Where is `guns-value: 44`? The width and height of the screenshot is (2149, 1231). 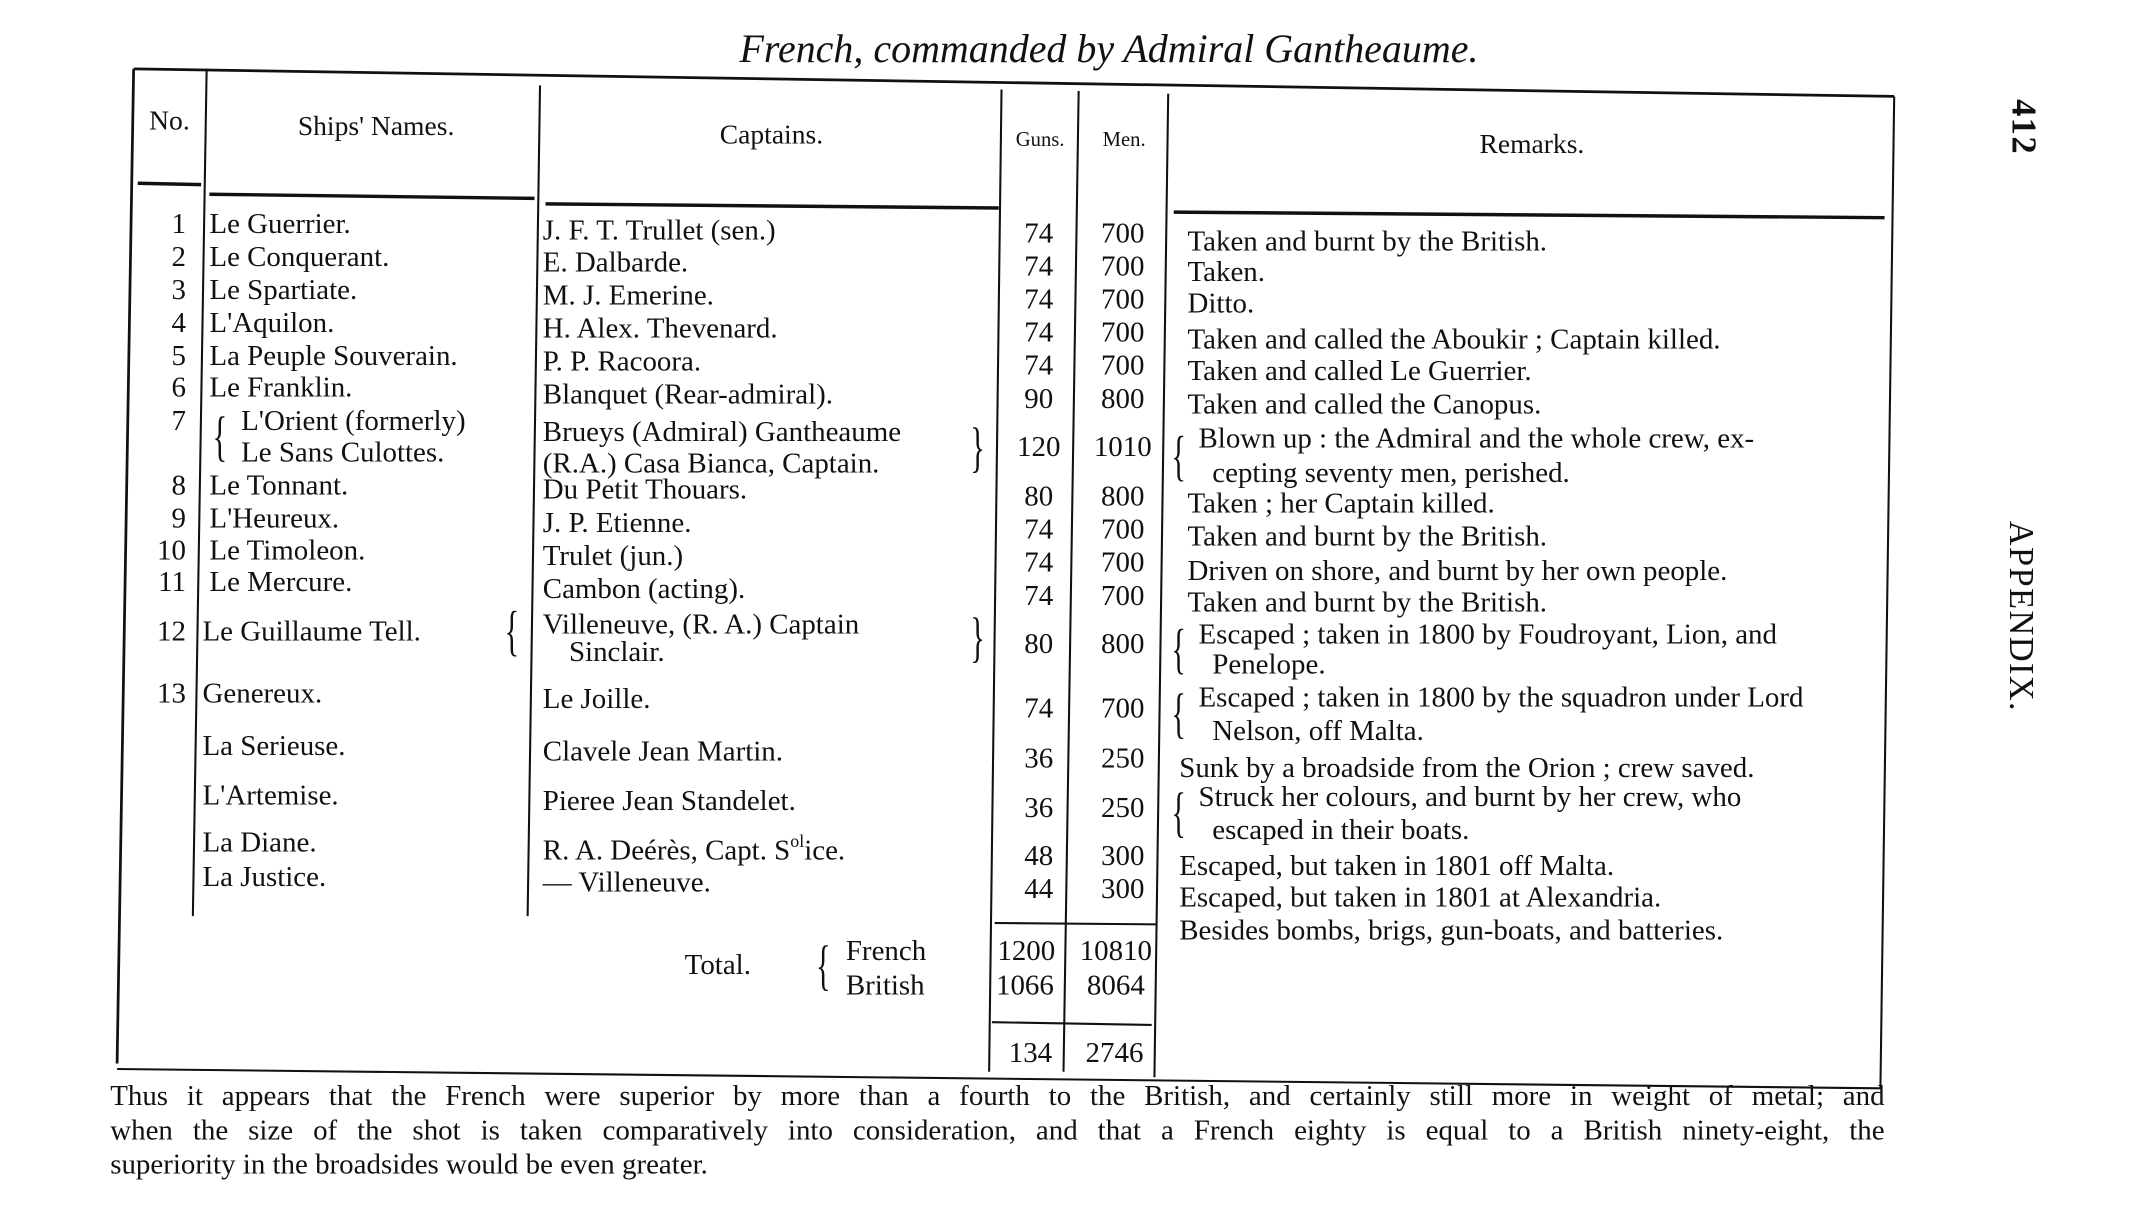 guns-value: 44 is located at coordinates (1039, 889).